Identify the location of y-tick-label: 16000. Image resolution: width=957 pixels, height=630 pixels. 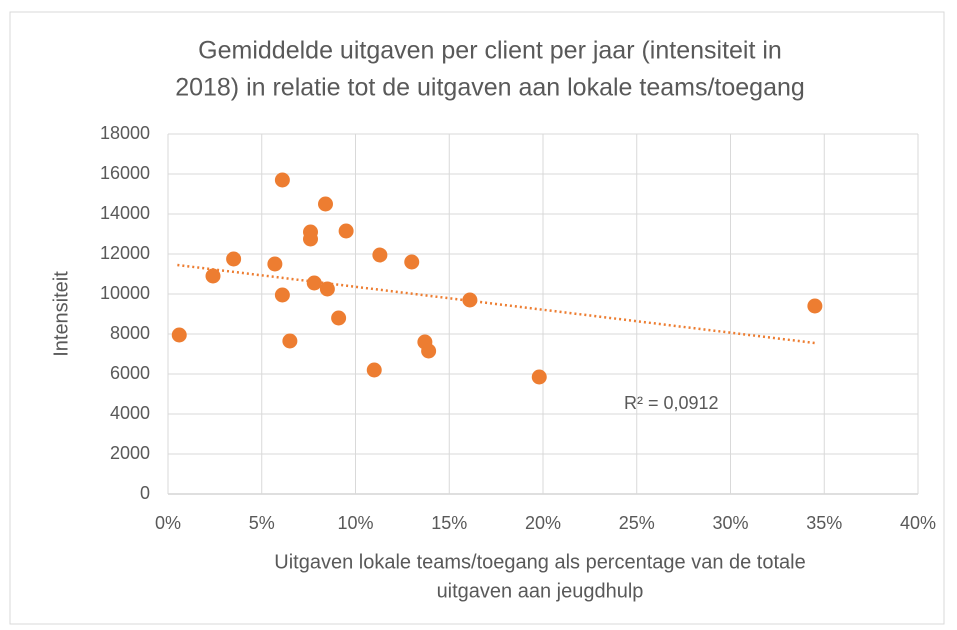
(125, 173).